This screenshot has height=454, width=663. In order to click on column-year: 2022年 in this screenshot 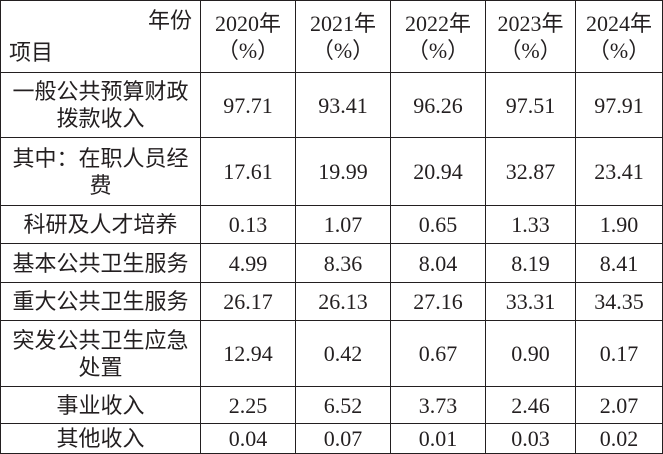, I will do `click(437, 23)`.